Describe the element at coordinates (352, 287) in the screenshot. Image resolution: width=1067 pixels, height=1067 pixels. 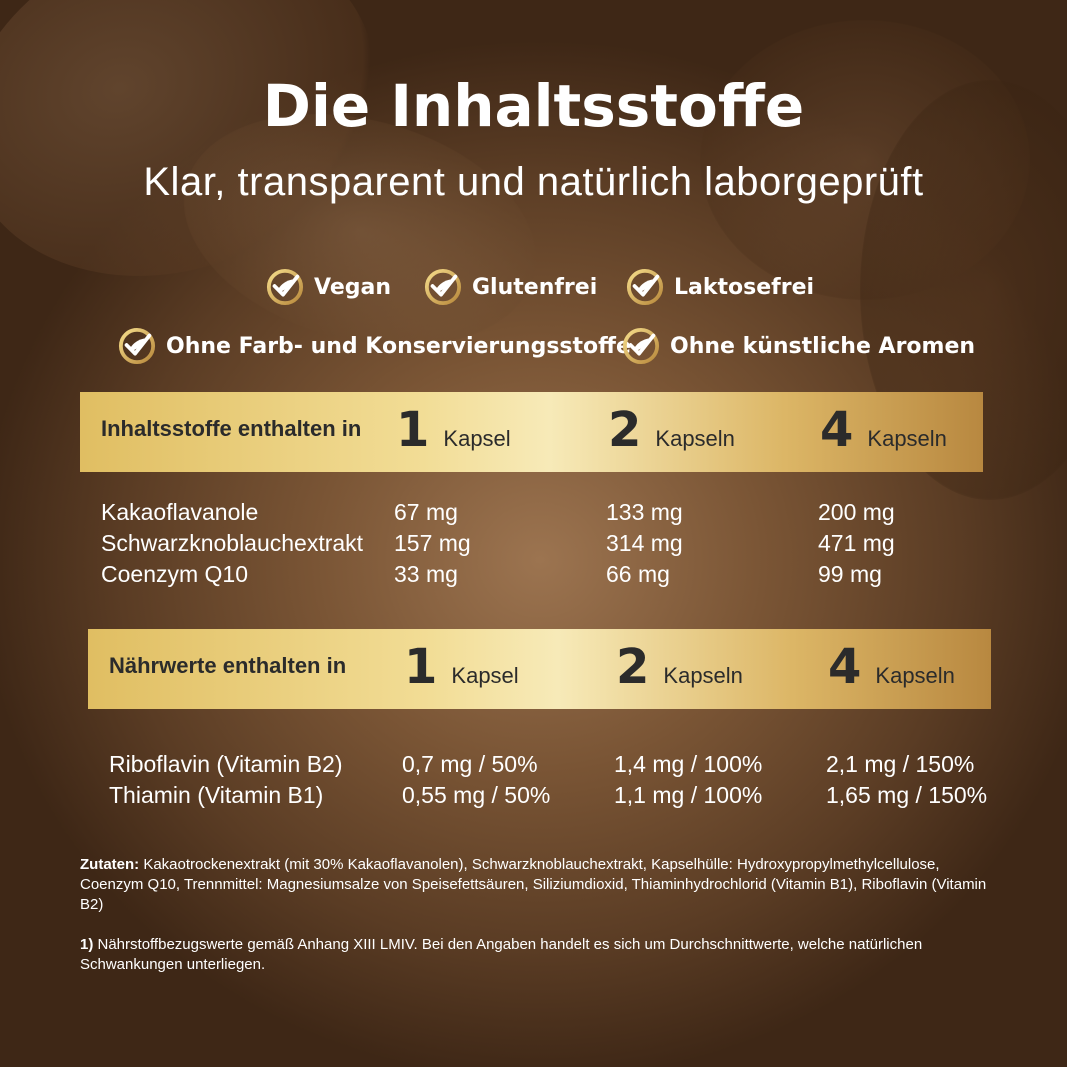
I see `badge-label: Vegan` at that location.